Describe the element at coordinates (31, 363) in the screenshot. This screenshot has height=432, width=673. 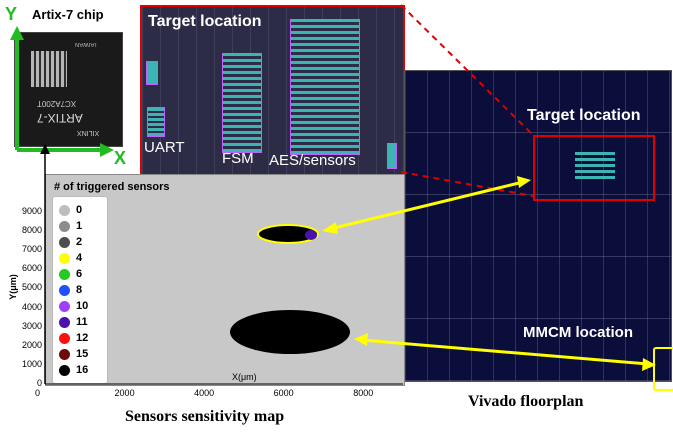
I see `y-tick-label: 1000` at that location.